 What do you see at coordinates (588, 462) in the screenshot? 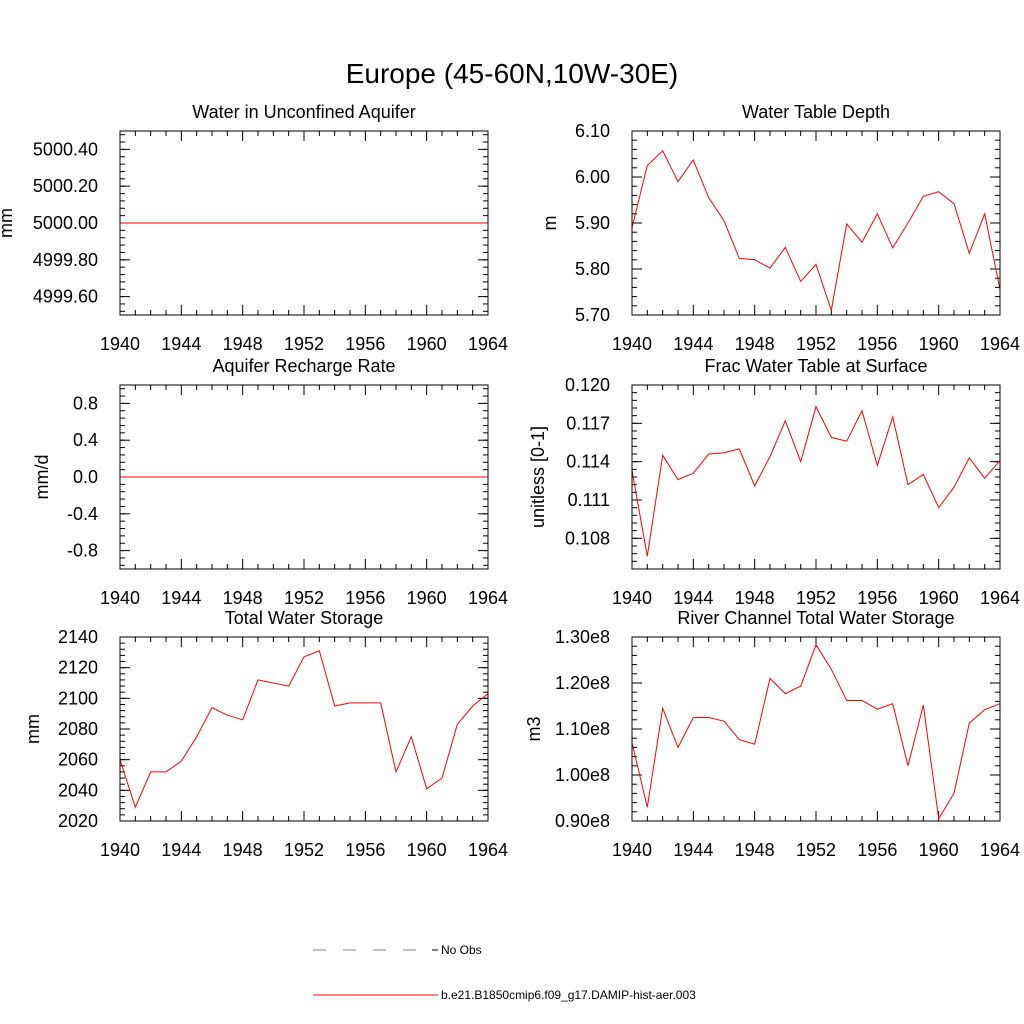
I see `y-tick-label: 0.114` at bounding box center [588, 462].